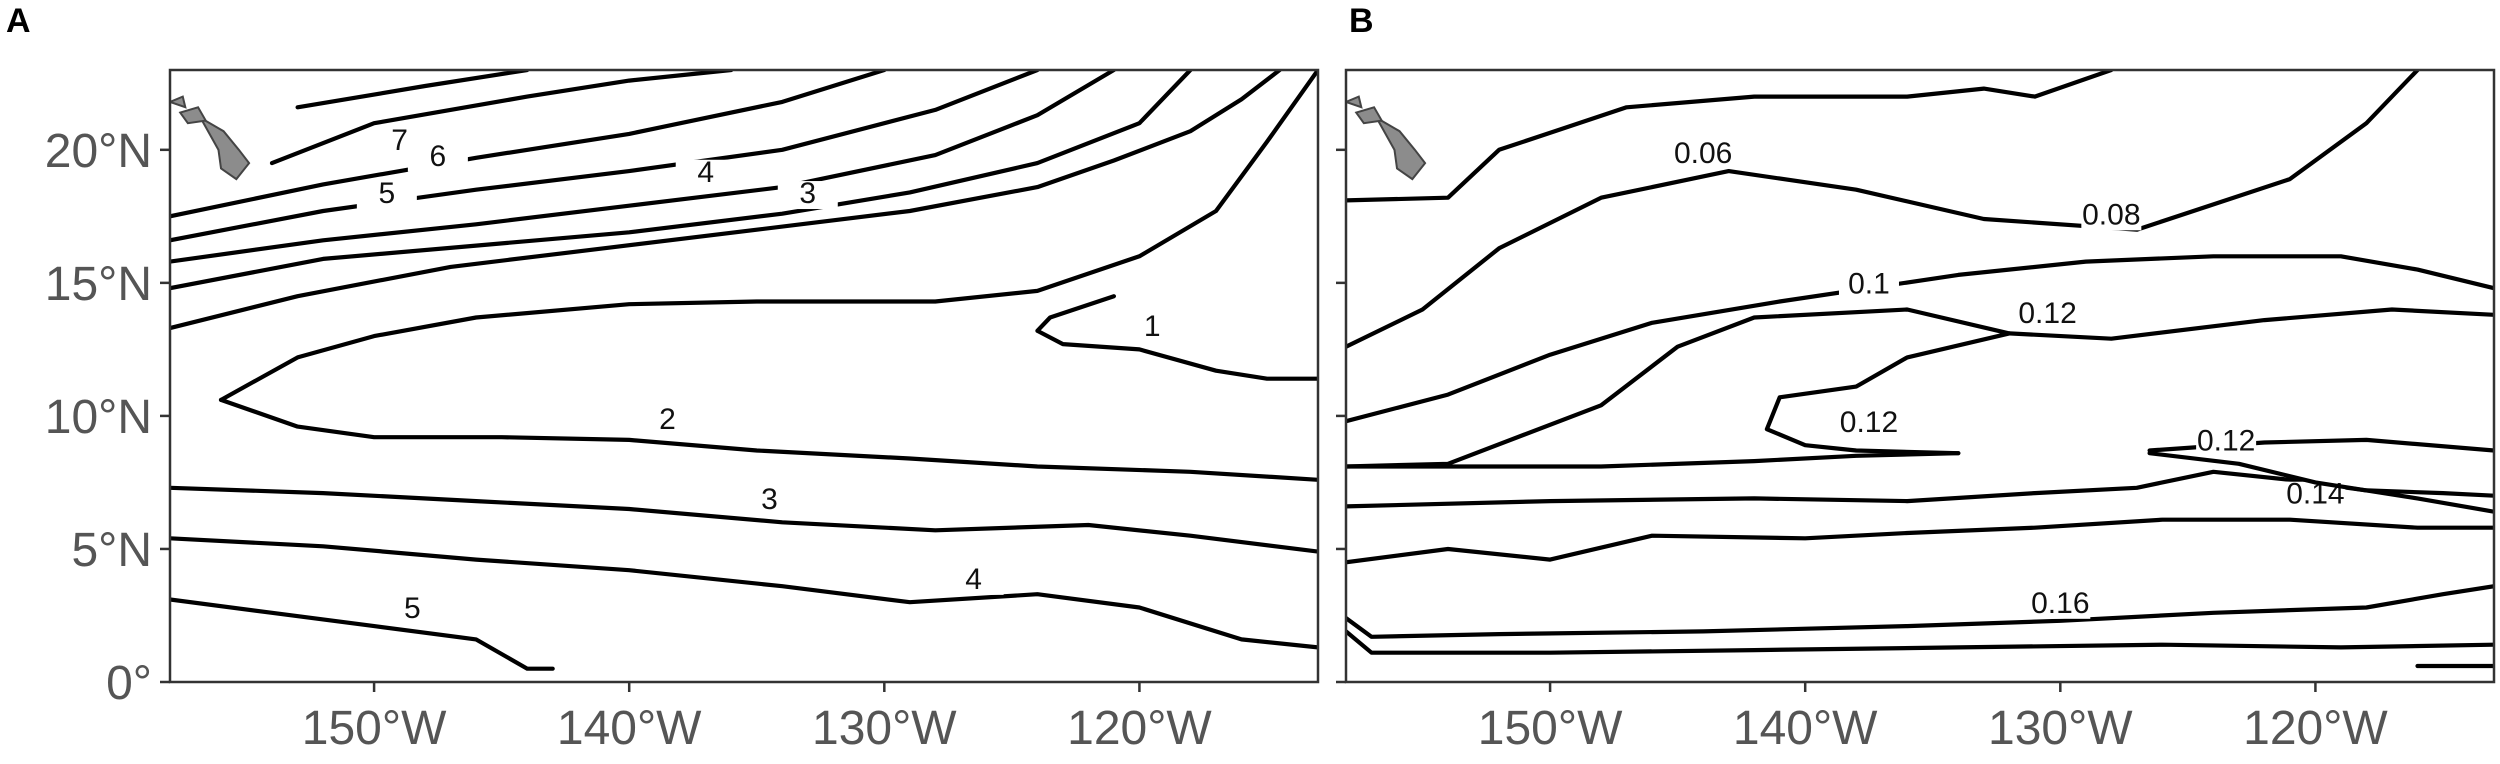  I want to click on contour-label: 0.1, so click(1869, 284).